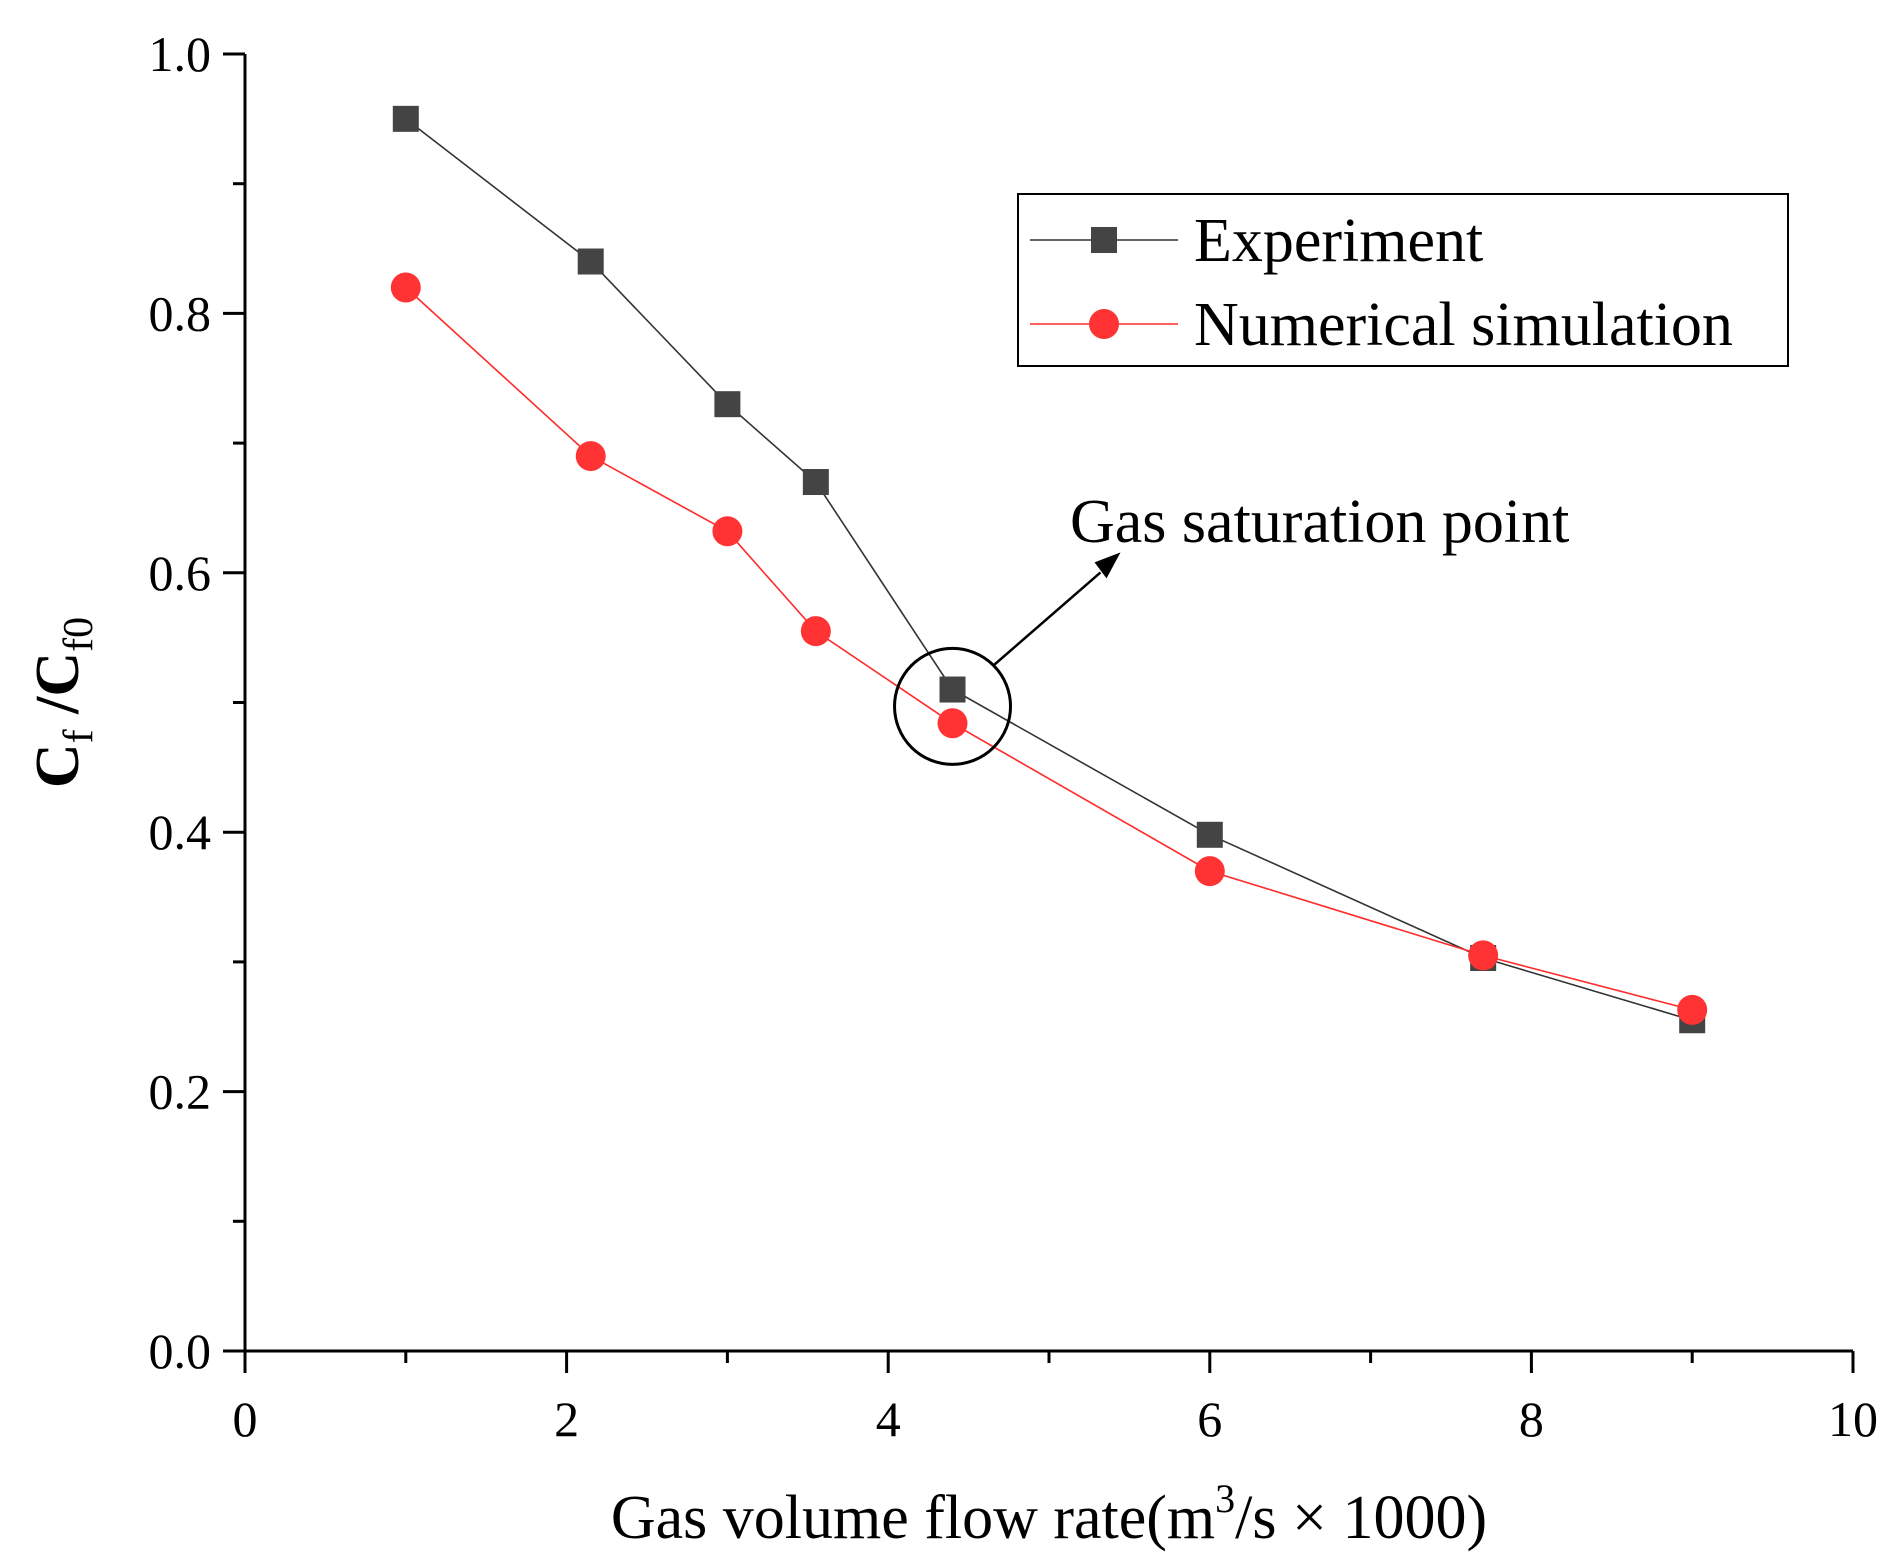 This screenshot has width=1896, height=1568. What do you see at coordinates (58, 674) in the screenshot?
I see `y-axis-title-c2: C` at bounding box center [58, 674].